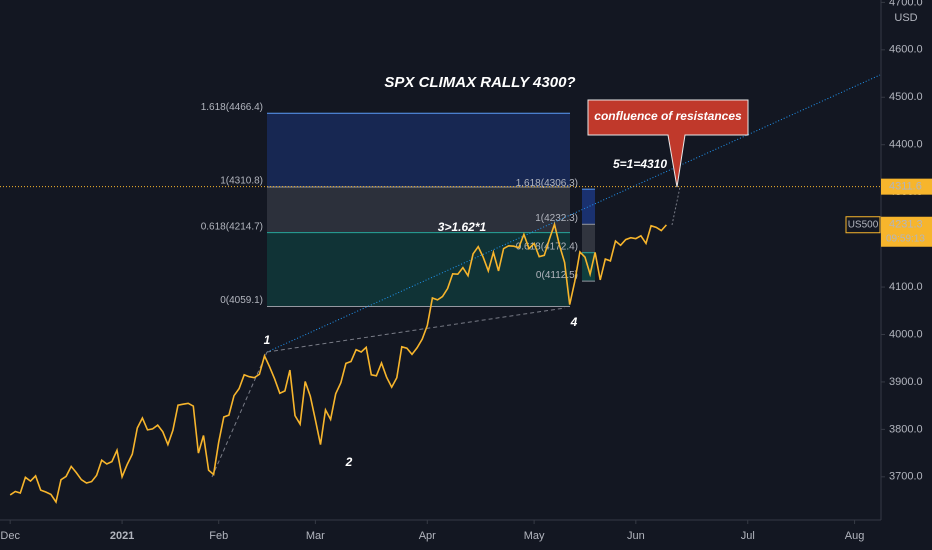  What do you see at coordinates (906, 145) in the screenshot?
I see `y-tick-label: 4400.0` at bounding box center [906, 145].